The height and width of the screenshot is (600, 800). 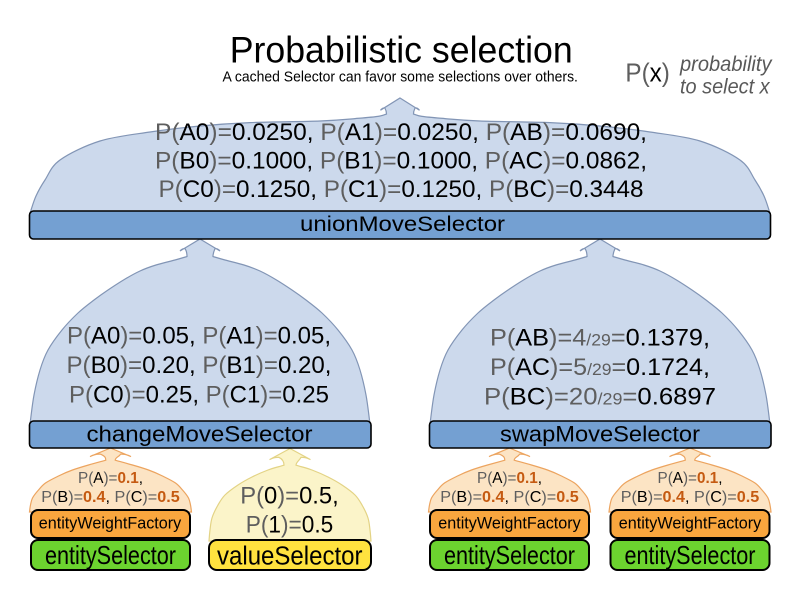 What do you see at coordinates (647, 73) in the screenshot?
I see `svg-text: P(x)` at bounding box center [647, 73].